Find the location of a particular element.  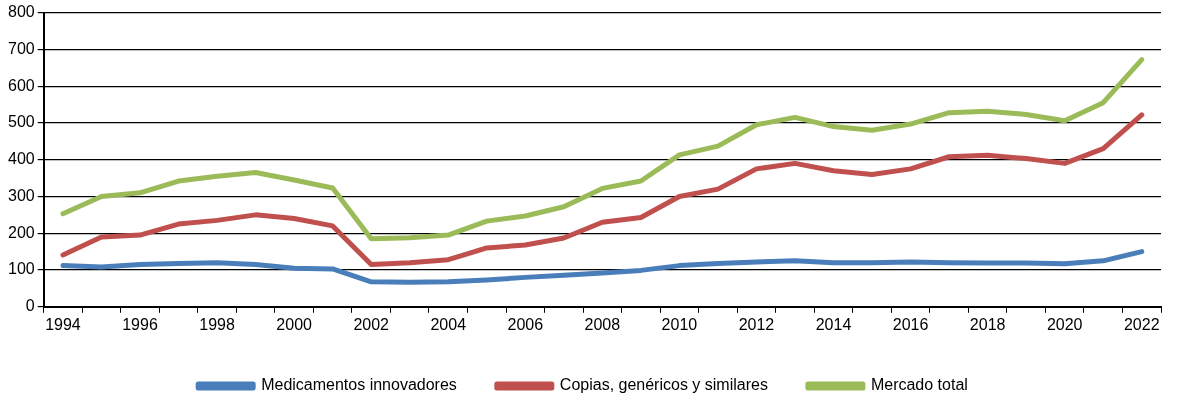

x-tick-label: 1996 is located at coordinates (140, 324).